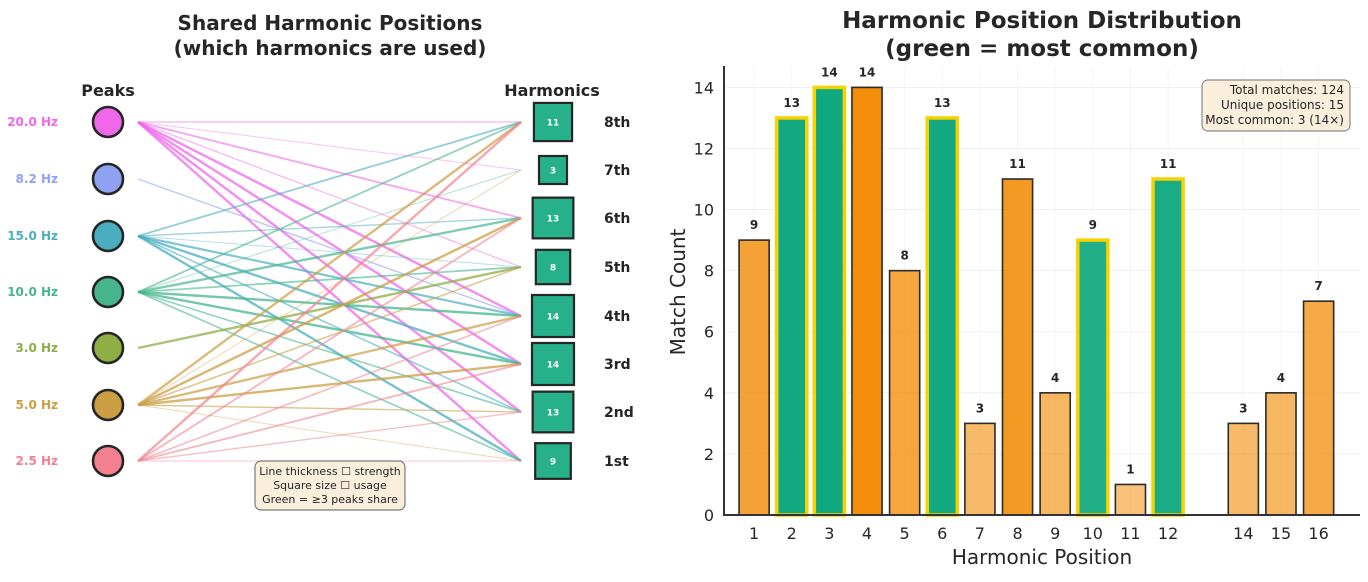 This screenshot has height=582, width=1368. Describe the element at coordinates (616, 462) in the screenshot. I see `harmonic-label: 1st` at that location.